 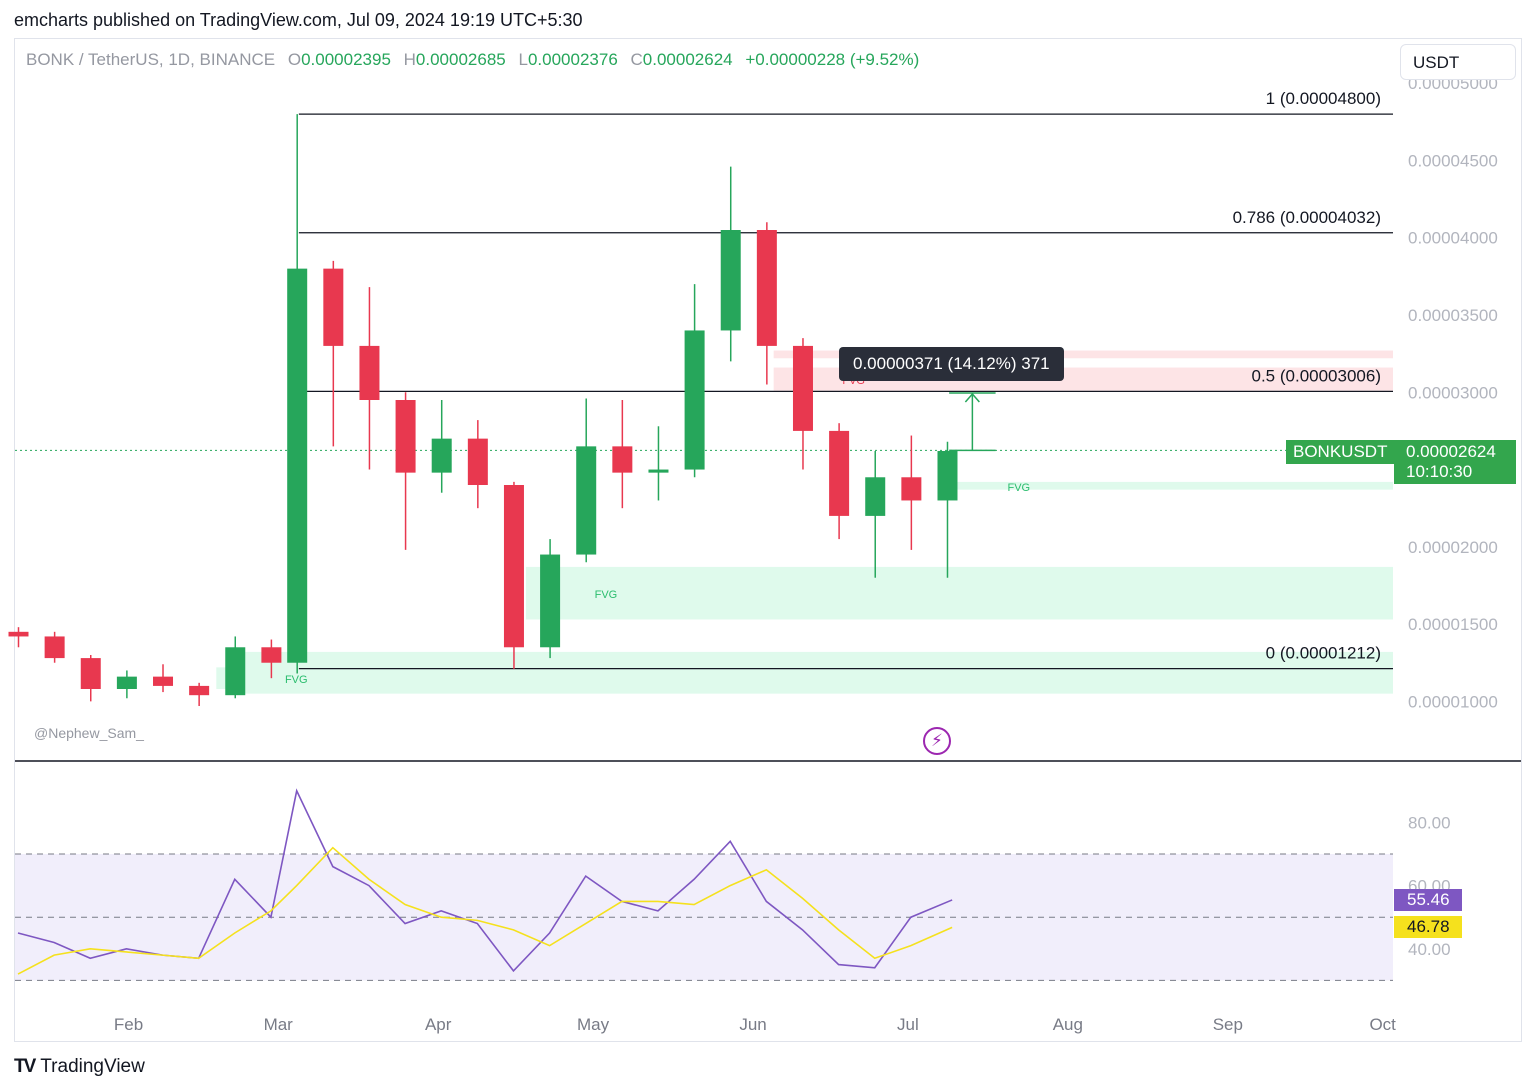 What do you see at coordinates (409, 59) in the screenshot?
I see `high-label: H` at bounding box center [409, 59].